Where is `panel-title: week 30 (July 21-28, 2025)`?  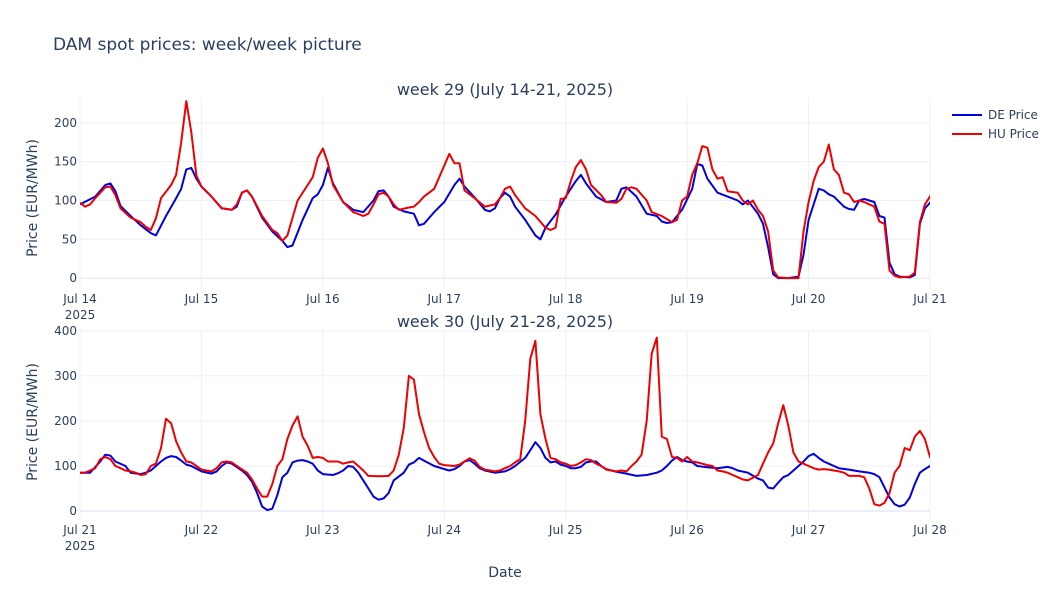 panel-title: week 30 (July 21-28, 2025) is located at coordinates (505, 321).